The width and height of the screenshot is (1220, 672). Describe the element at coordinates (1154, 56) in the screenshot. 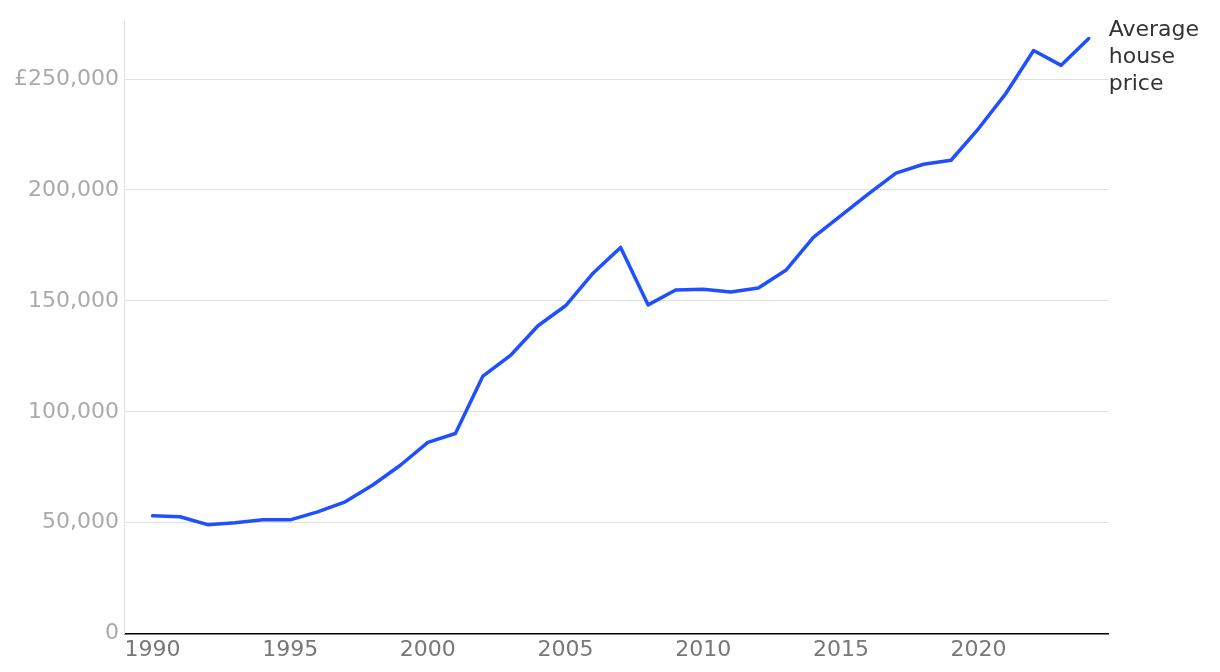

I see `series-label: Average house price` at that location.